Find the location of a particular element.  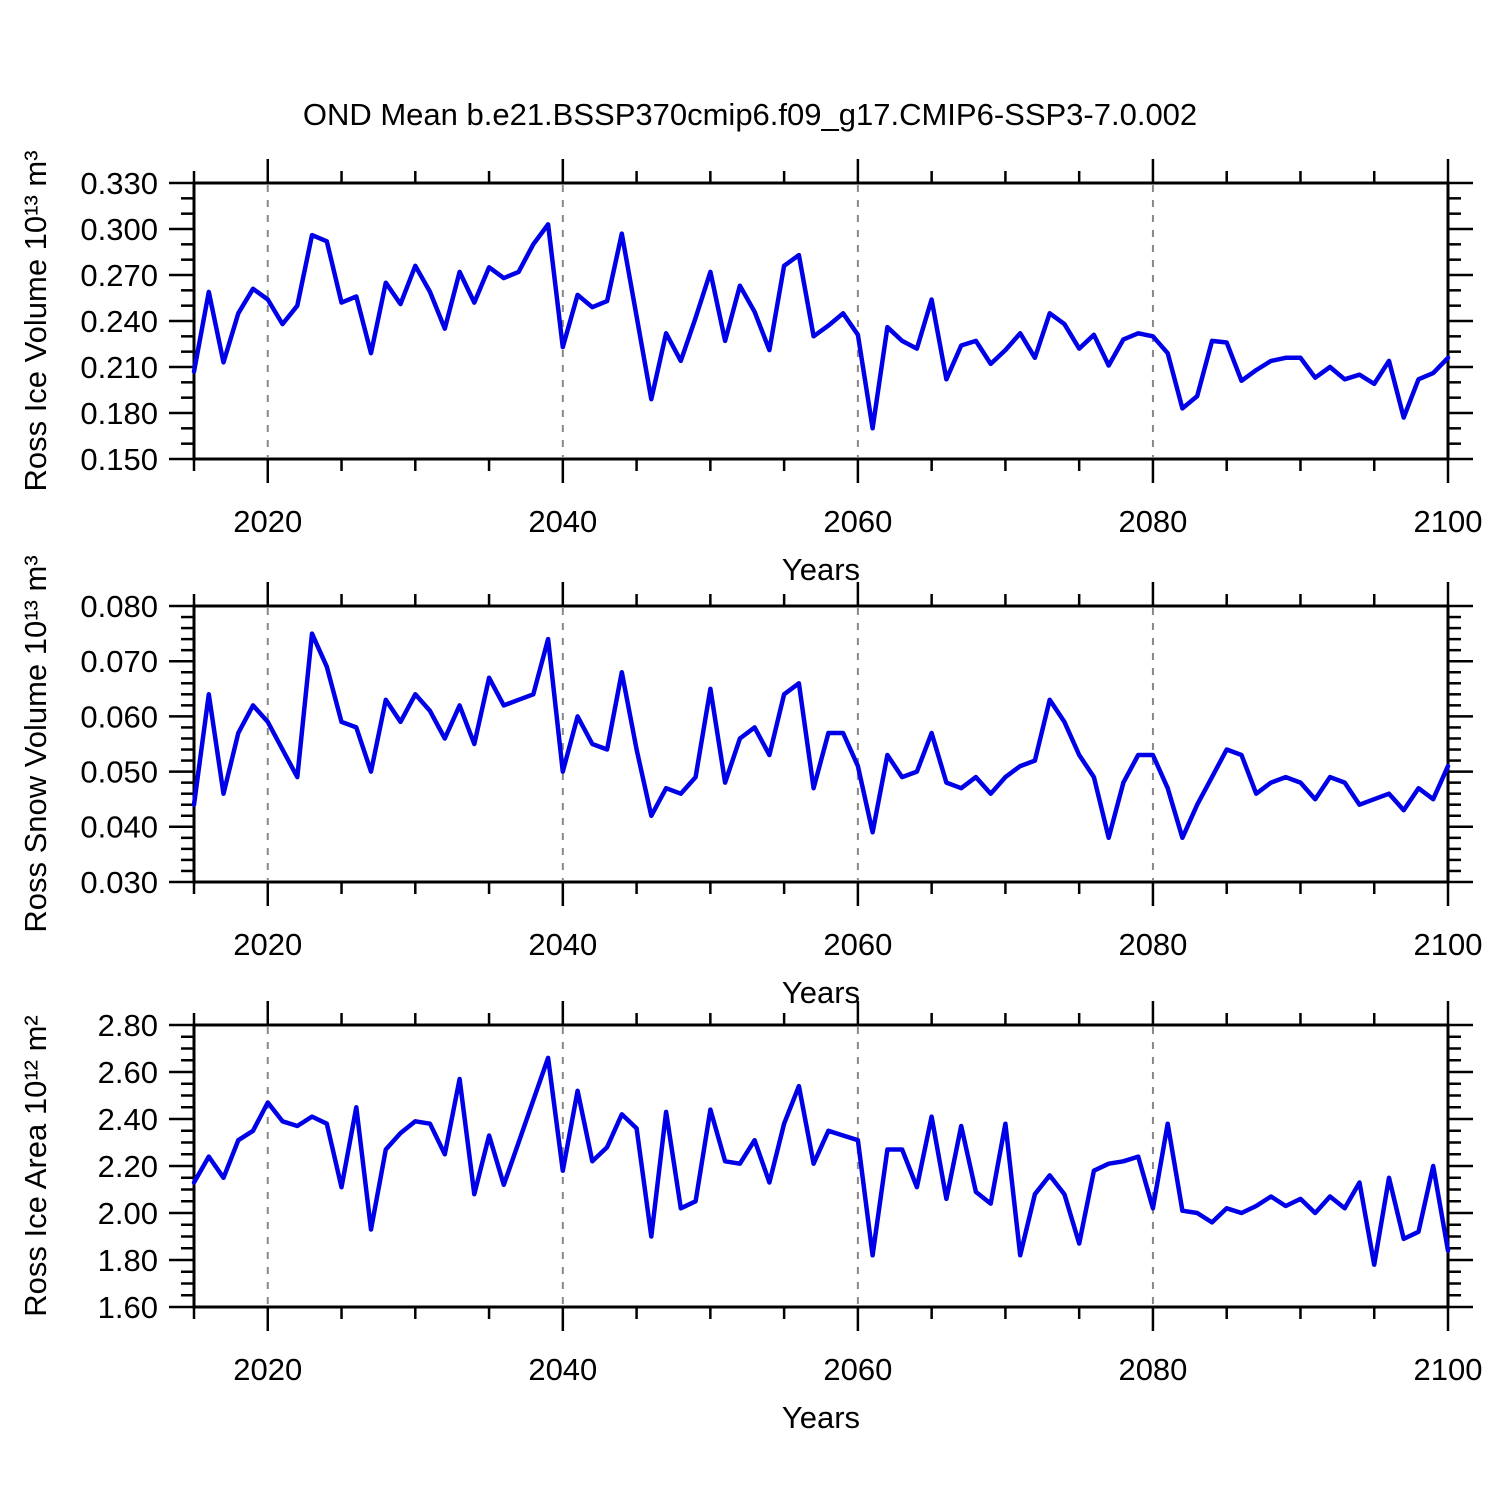

y-axis-title: Ross Snow Volume 10¹³ m³ is located at coordinates (35, 743).